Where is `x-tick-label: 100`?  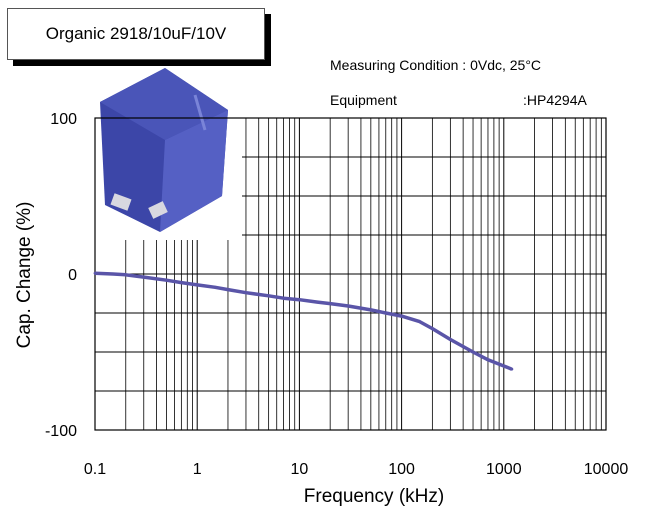 x-tick-label: 100 is located at coordinates (401, 469).